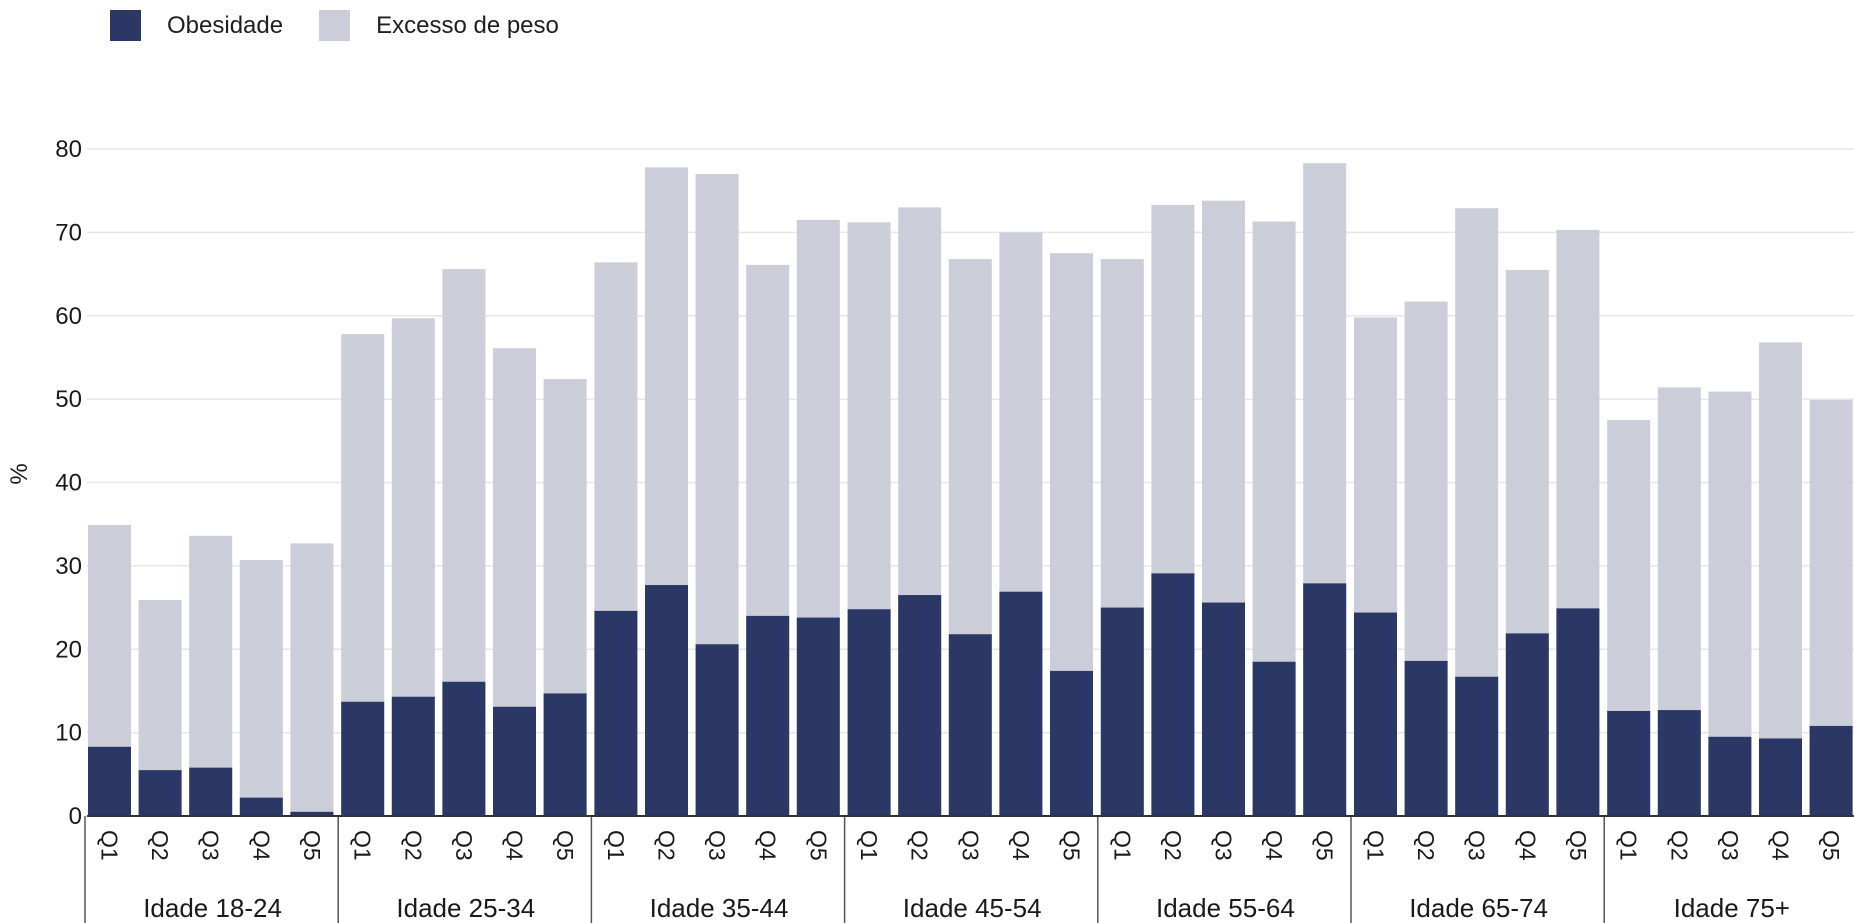  Describe the element at coordinates (75, 816) in the screenshot. I see `y-tick-label: 0` at that location.